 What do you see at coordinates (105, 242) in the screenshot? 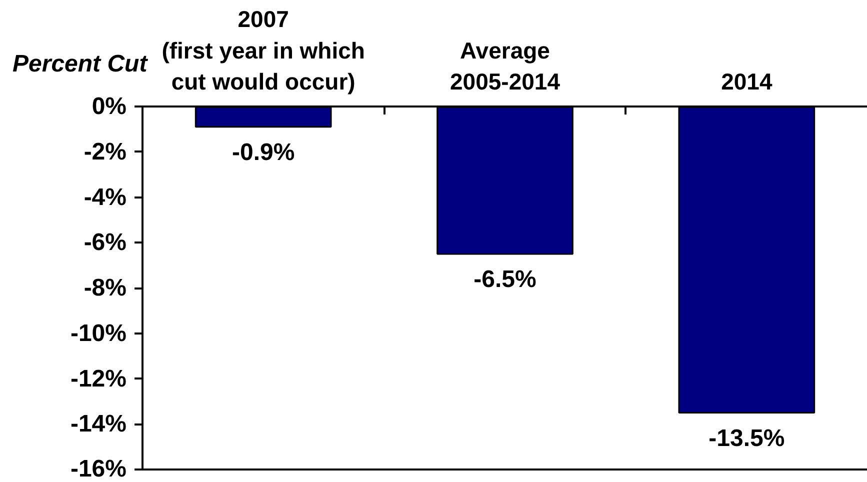
I see `y-tick-label: -6%` at bounding box center [105, 242].